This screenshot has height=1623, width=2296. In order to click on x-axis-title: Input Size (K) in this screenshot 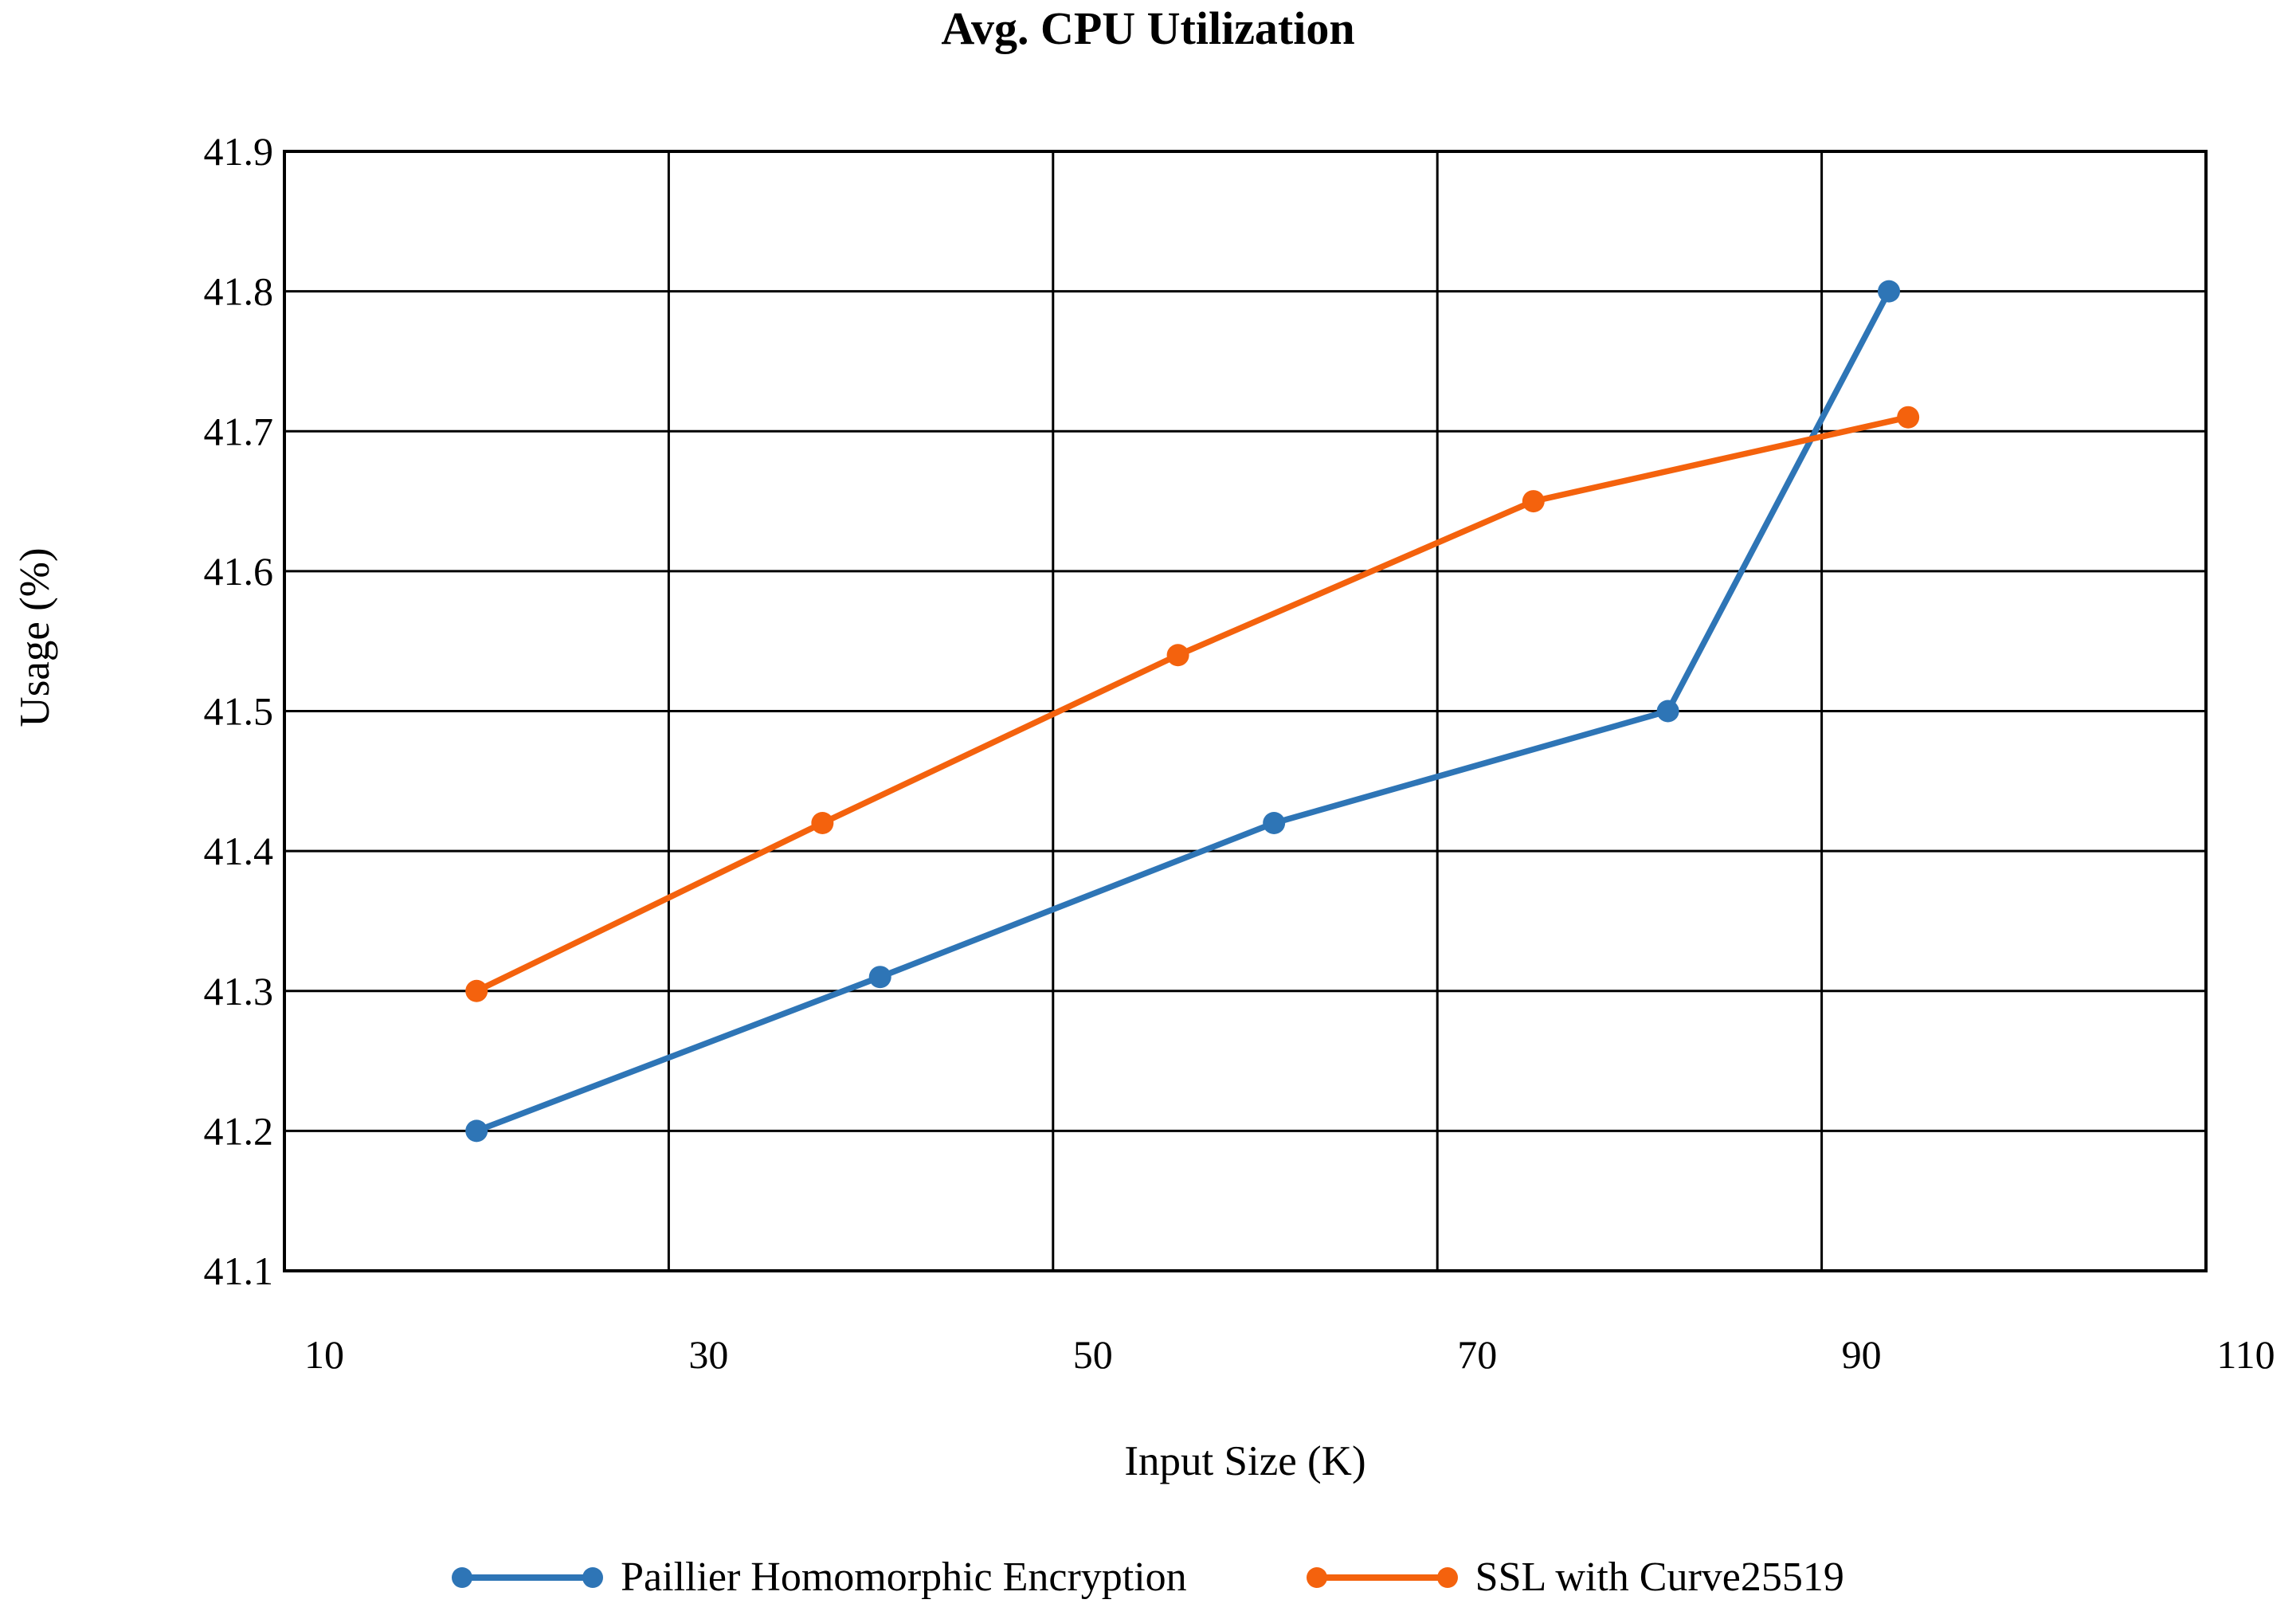, I will do `click(1245, 1461)`.